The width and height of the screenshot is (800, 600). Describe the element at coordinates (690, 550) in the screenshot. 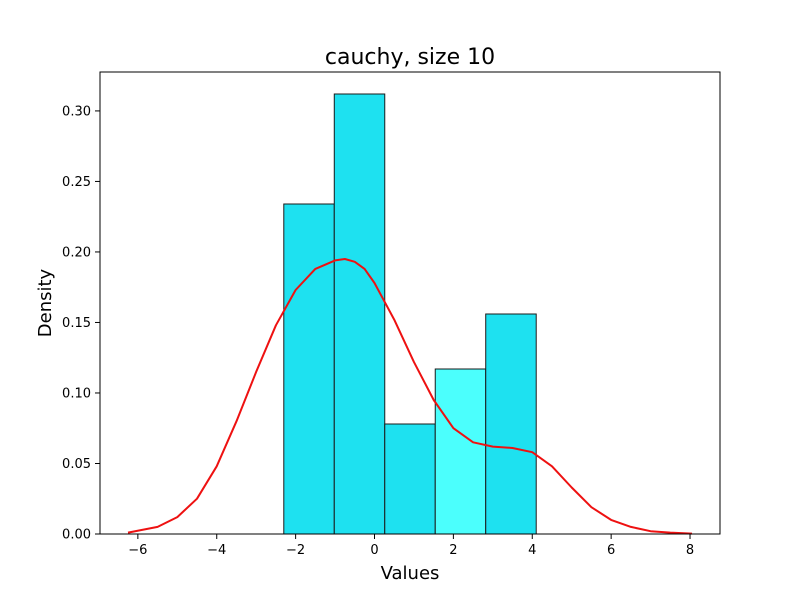

I see `x-tick-label: 8` at that location.